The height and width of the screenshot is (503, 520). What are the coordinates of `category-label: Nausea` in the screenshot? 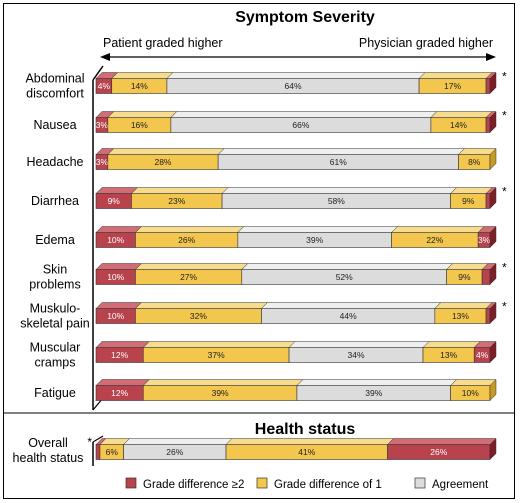 It's located at (54, 125).